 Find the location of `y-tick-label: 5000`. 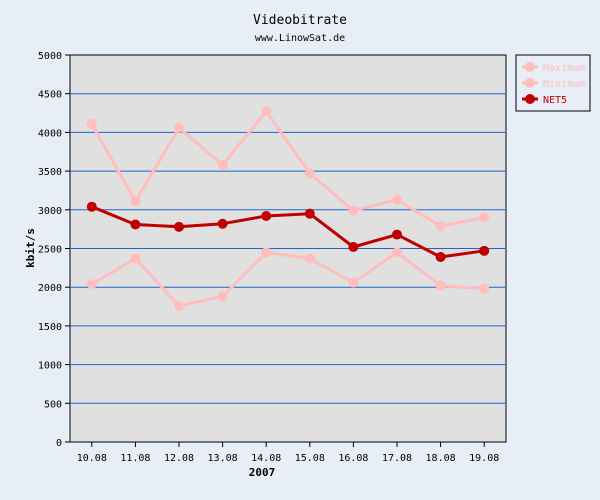

y-tick-label: 5000 is located at coordinates (50, 56).